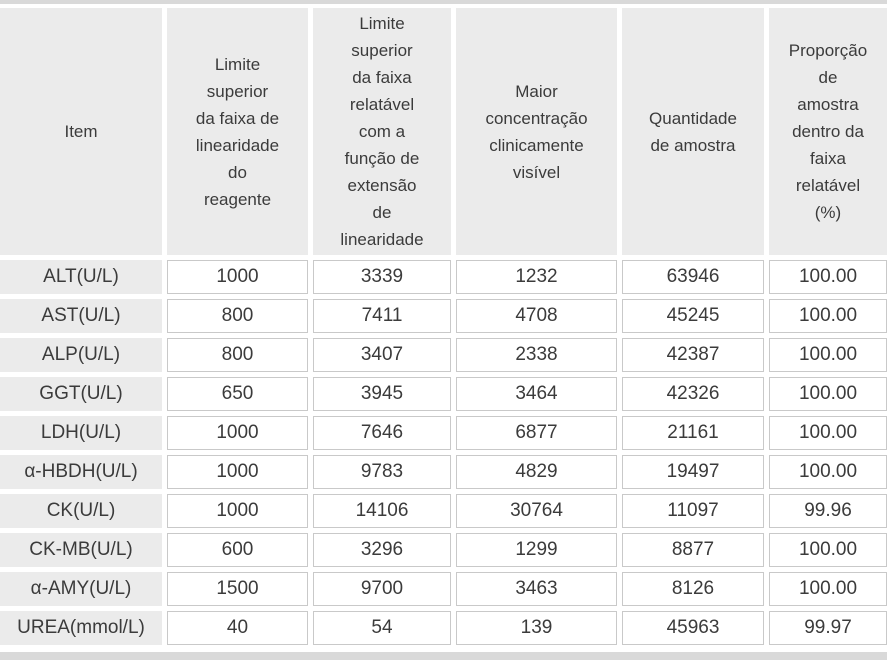  I want to click on value-cell: 99.96, so click(828, 511).